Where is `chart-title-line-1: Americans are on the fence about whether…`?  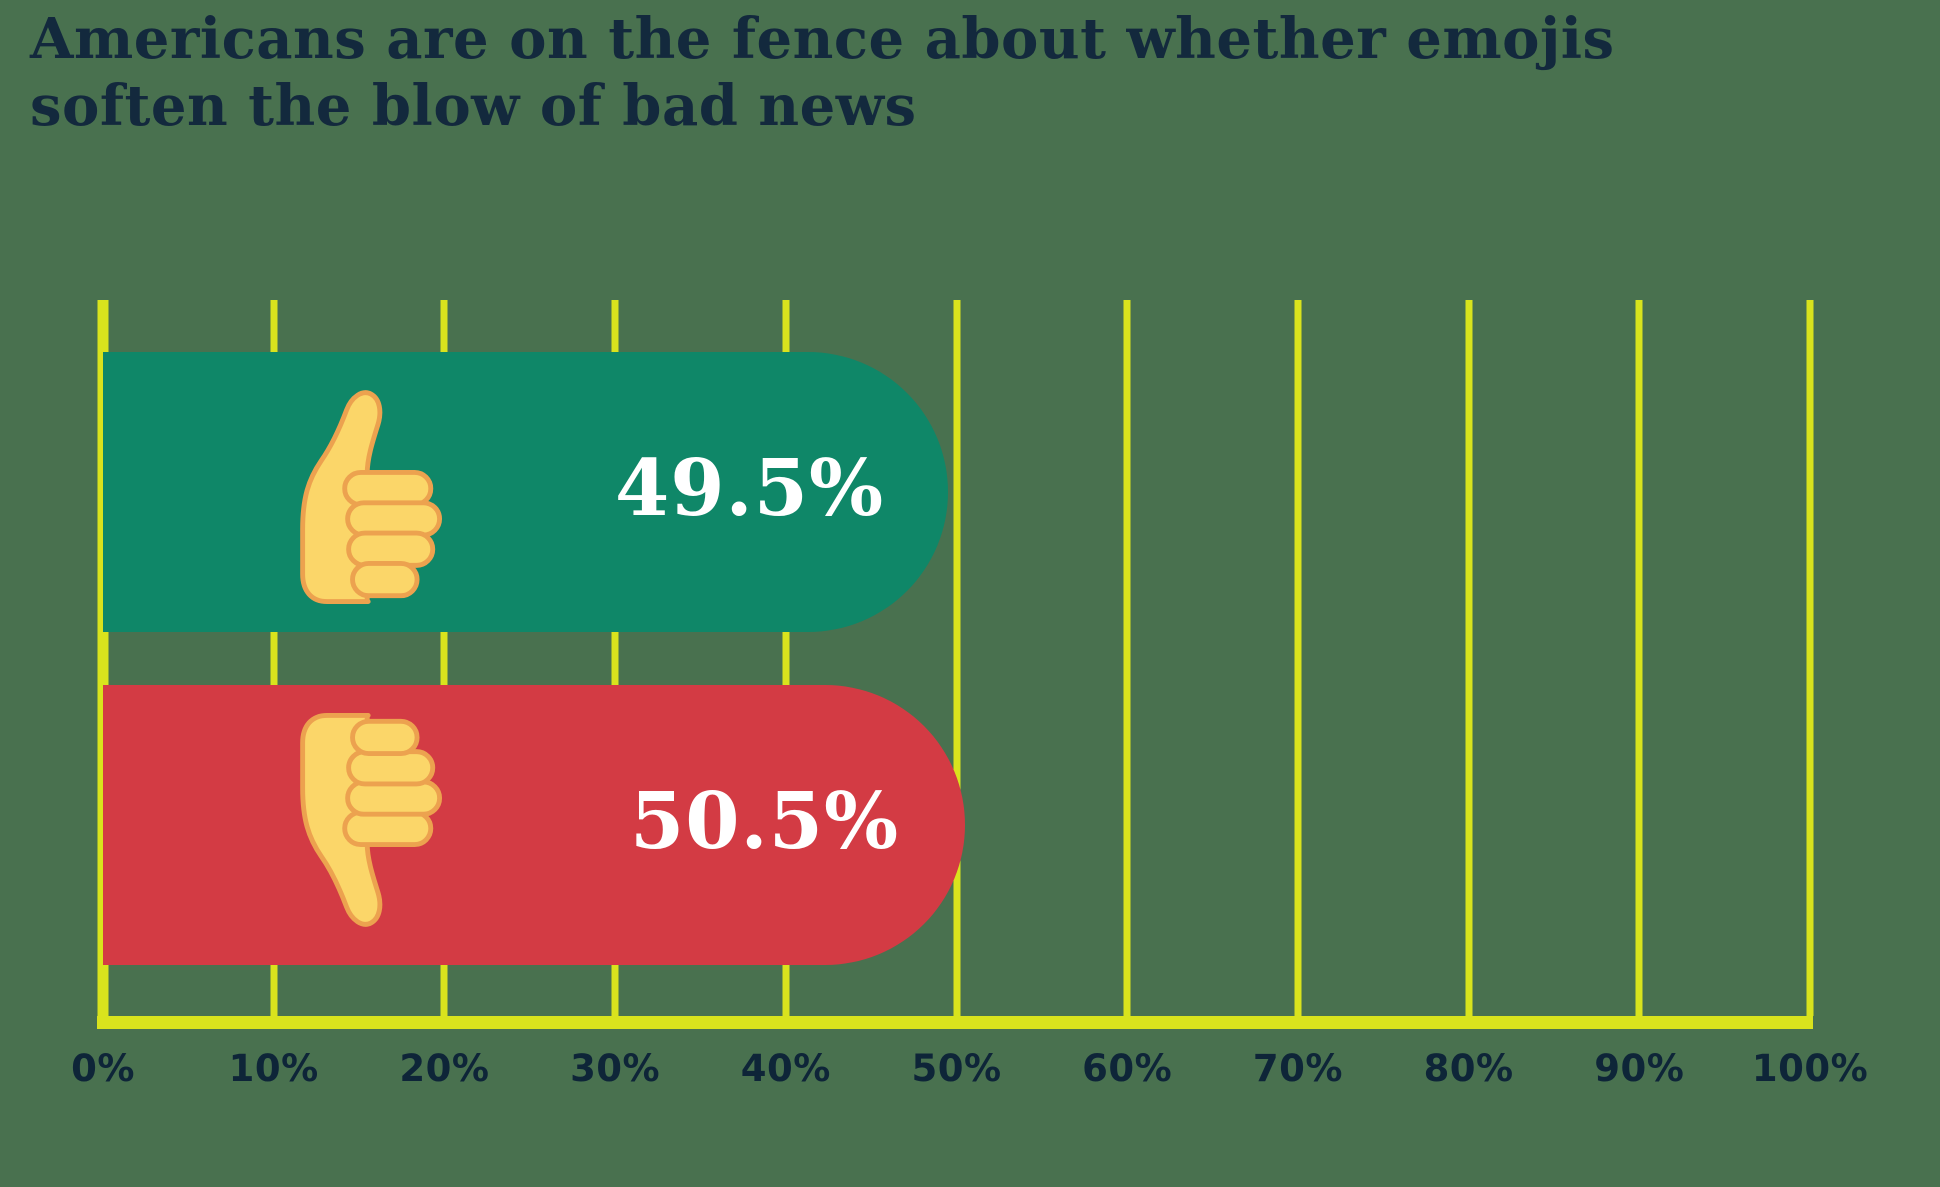
chart-title-line-1: Americans are on the fence about whether… is located at coordinates (822, 39).